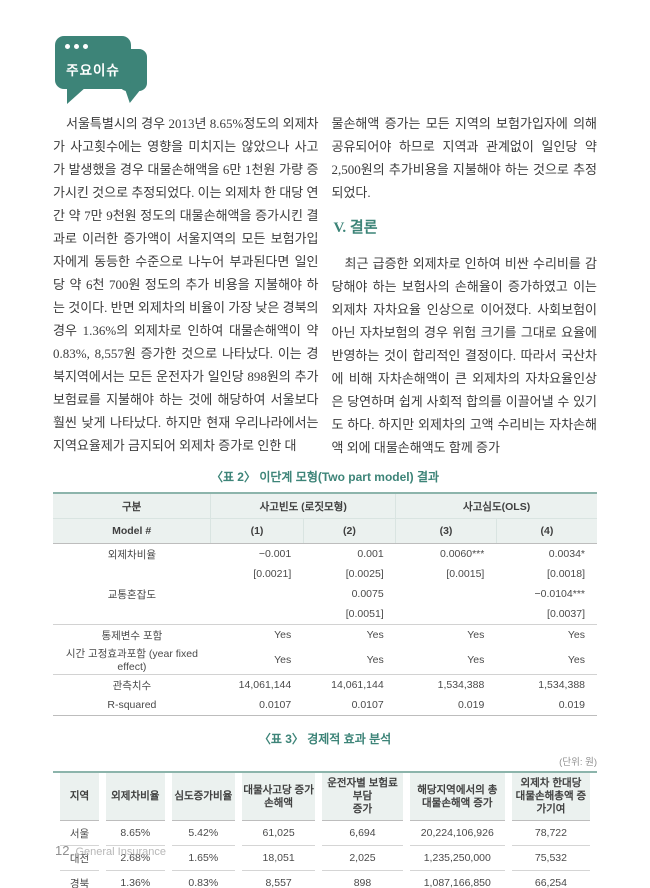 The width and height of the screenshot is (650, 888). Describe the element at coordinates (93, 70) in the screenshot. I see `badge-label: 주요이슈` at that location.